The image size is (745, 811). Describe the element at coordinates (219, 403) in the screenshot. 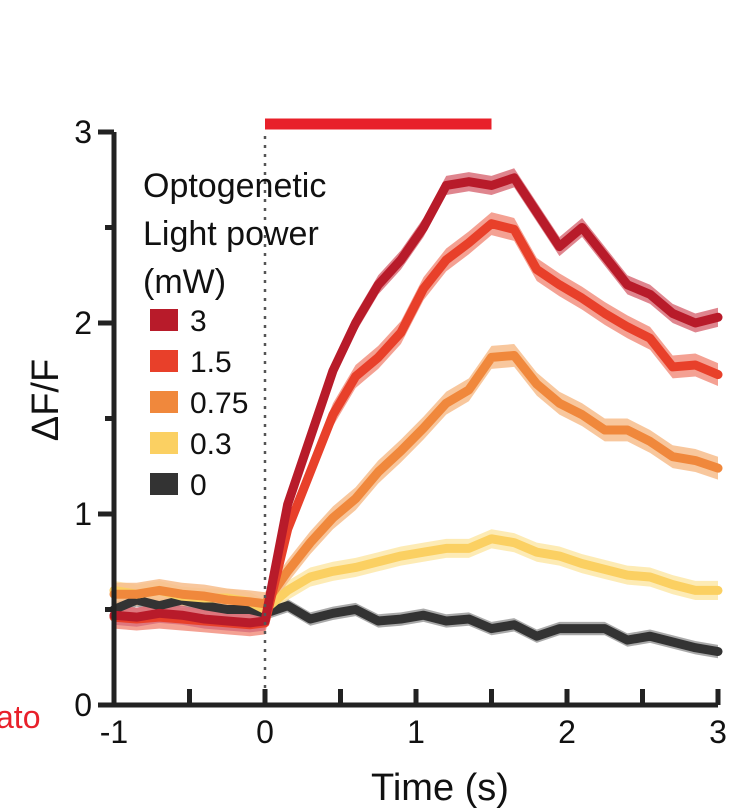

I see `legend-label: 0.75` at that location.